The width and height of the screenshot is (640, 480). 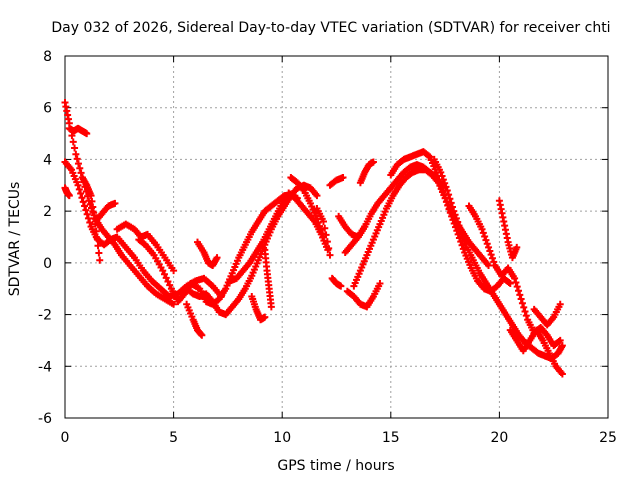 I want to click on x-tick-label: 20, so click(x=499, y=438).